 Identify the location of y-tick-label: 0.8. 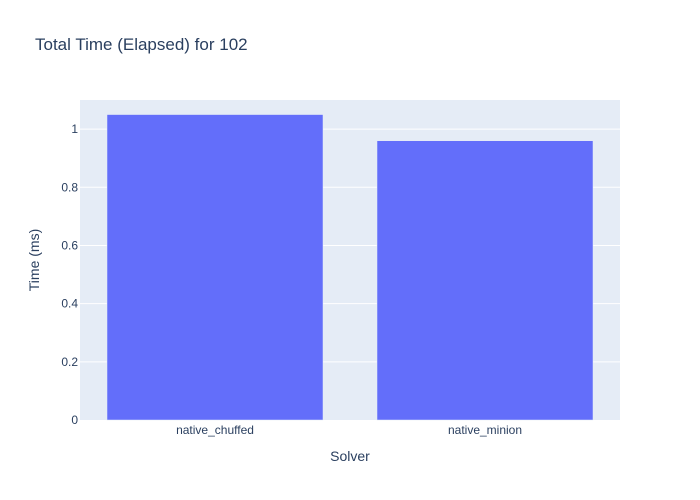
(69, 187).